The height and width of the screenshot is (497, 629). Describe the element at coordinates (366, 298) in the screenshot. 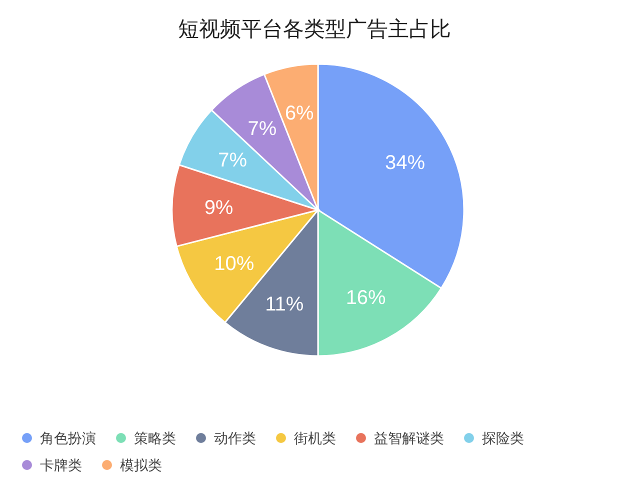

I see `data-label: 16%` at that location.